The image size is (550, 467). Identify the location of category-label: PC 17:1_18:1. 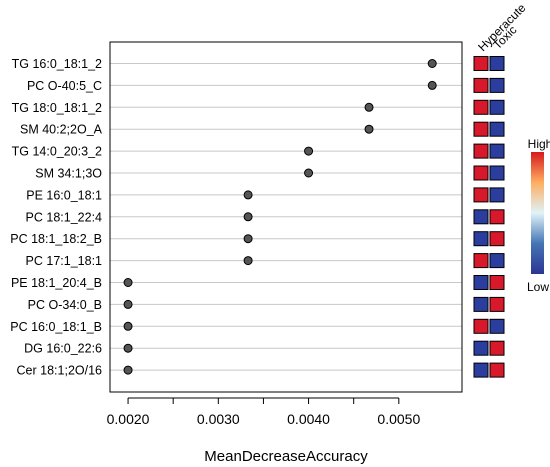
(64, 261).